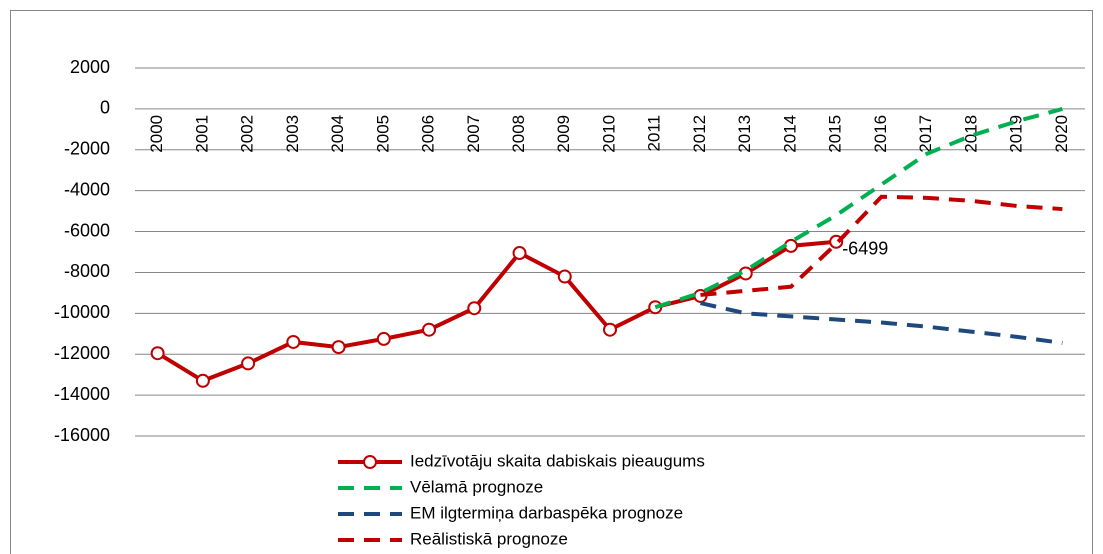  What do you see at coordinates (546, 512) in the screenshot?
I see `legend-label: EM ilgtermiņa darbaspēka prognoze` at bounding box center [546, 512].